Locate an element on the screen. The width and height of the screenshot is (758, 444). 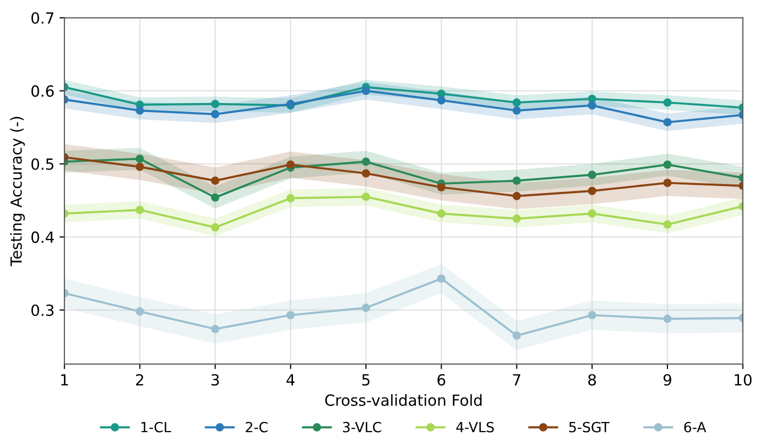
y-tick-label: 0.7 is located at coordinates (42, 18).